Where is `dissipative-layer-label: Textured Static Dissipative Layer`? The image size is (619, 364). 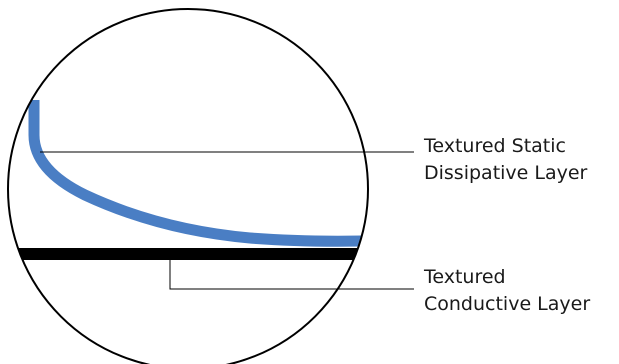
dissipative-layer-label: Textured Static Dissipative Layer is located at coordinates (505, 160).